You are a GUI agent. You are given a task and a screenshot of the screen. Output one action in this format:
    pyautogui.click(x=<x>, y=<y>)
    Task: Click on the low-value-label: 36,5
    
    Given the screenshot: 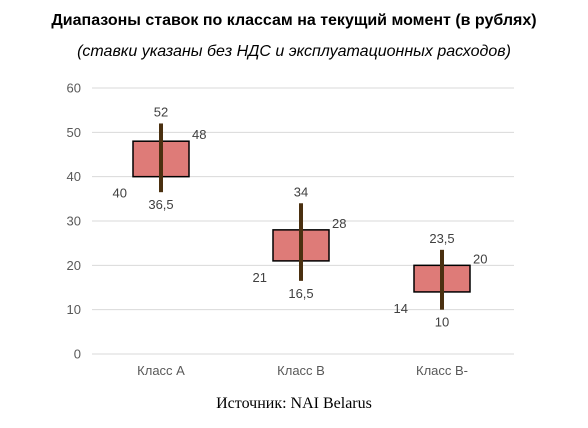 What is the action you would take?
    pyautogui.click(x=160, y=204)
    